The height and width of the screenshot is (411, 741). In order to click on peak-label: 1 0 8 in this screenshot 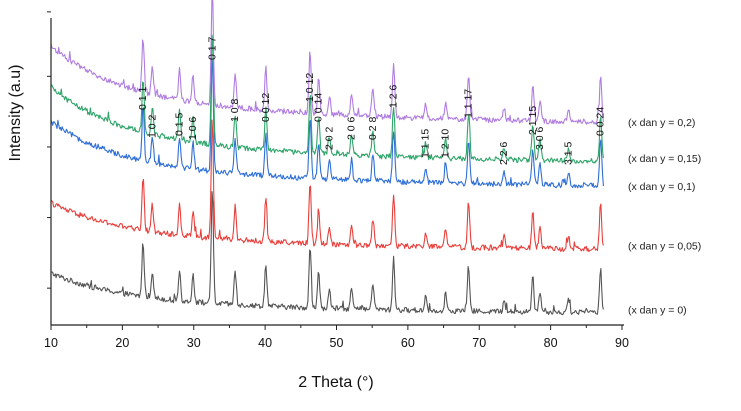, I will do `click(235, 110)`.